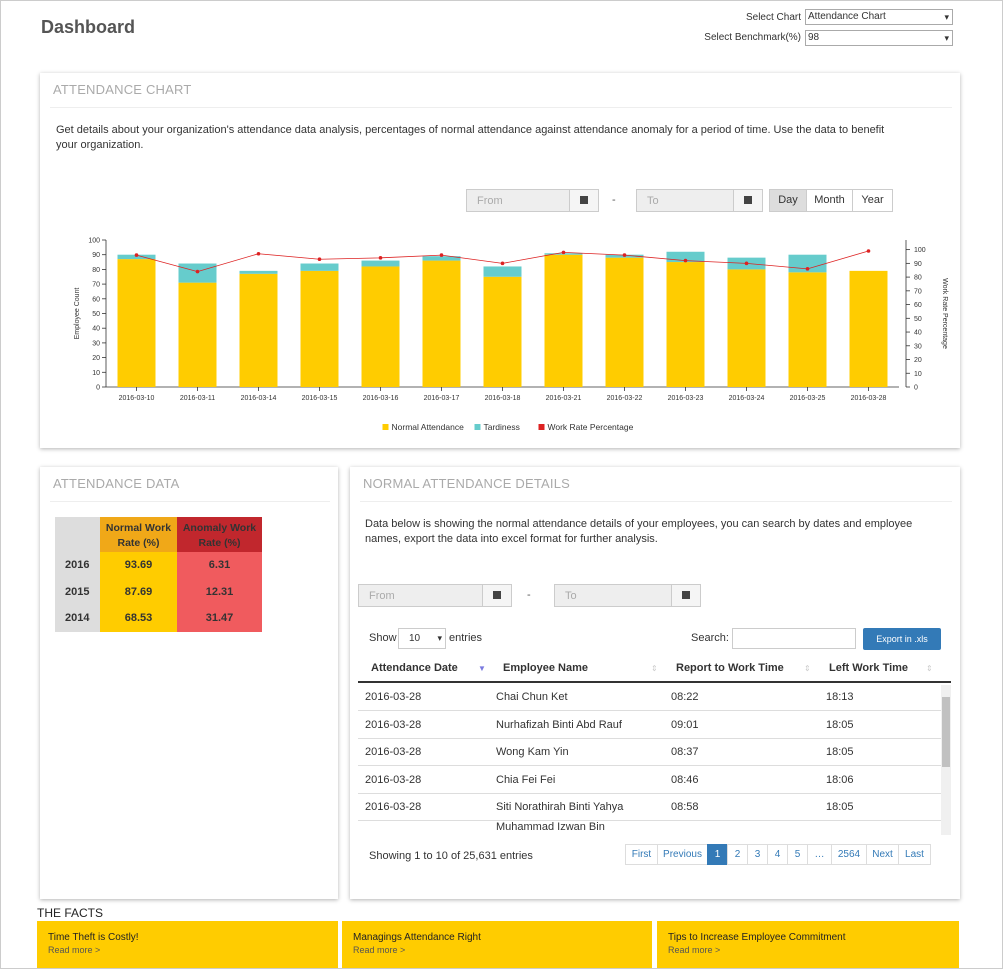 The height and width of the screenshot is (969, 1003). What do you see at coordinates (77, 565) in the screenshot?
I see `table-cell: 2016` at bounding box center [77, 565].